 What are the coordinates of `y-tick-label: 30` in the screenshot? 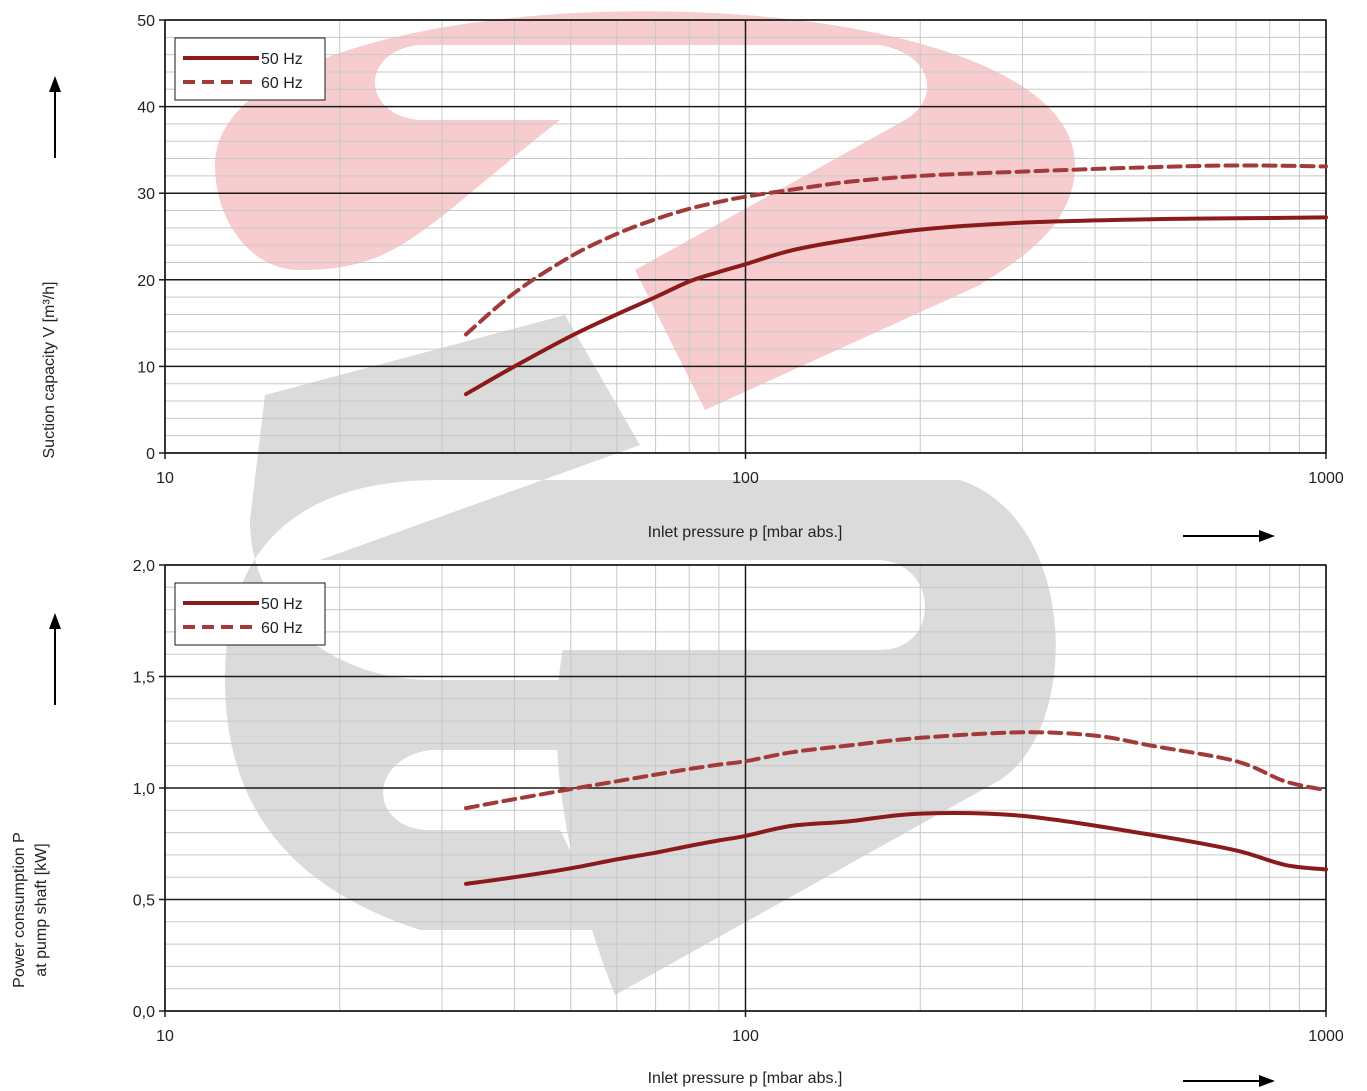 It's located at (146, 194).